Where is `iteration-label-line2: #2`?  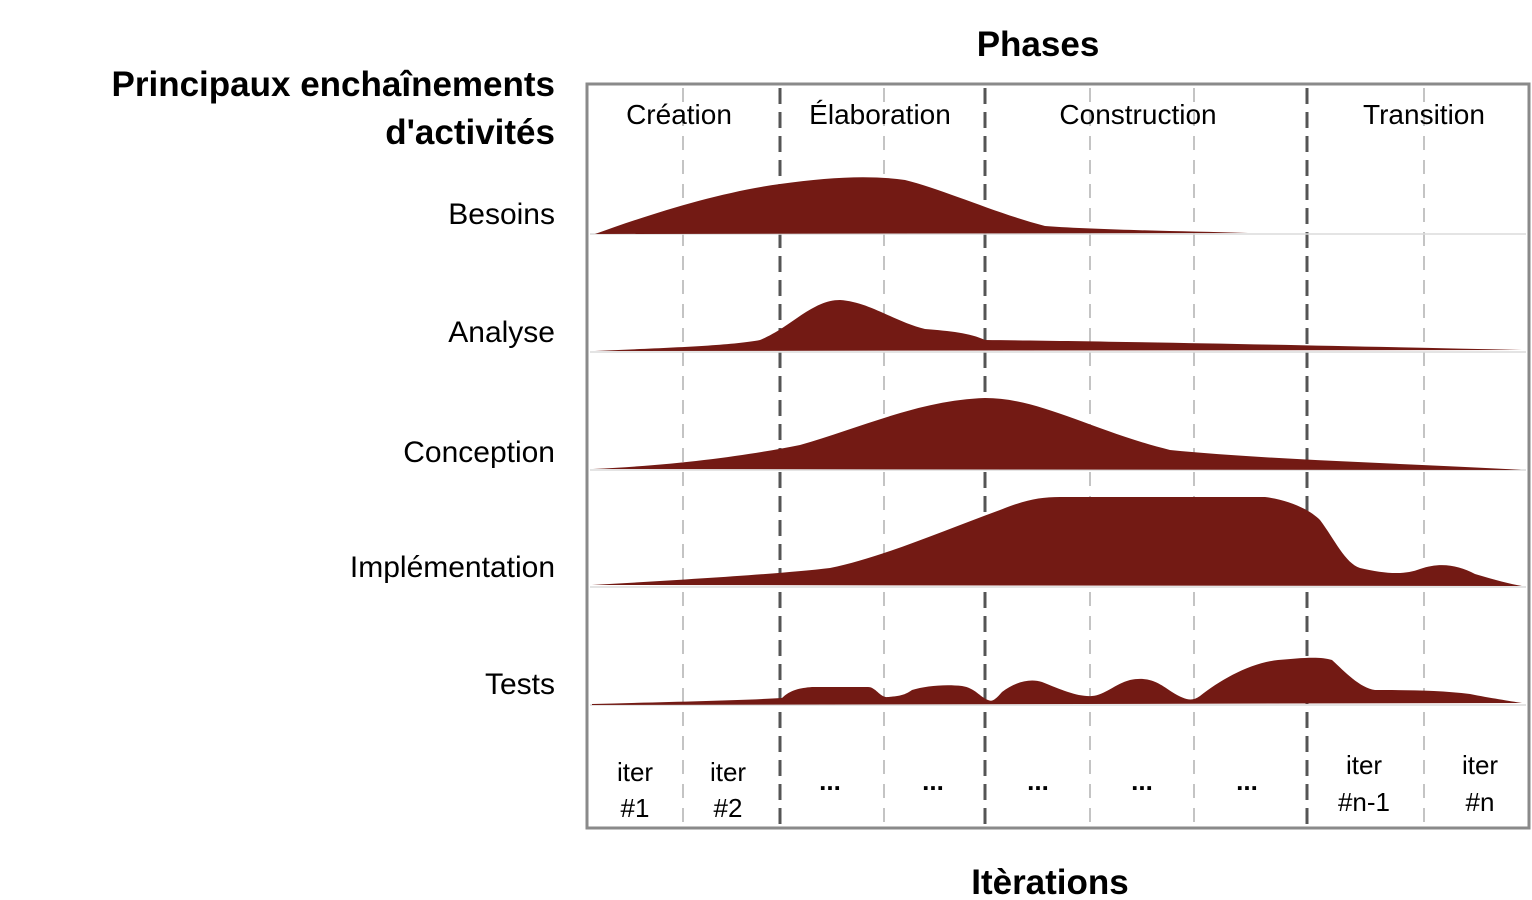 iteration-label-line2: #2 is located at coordinates (728, 808).